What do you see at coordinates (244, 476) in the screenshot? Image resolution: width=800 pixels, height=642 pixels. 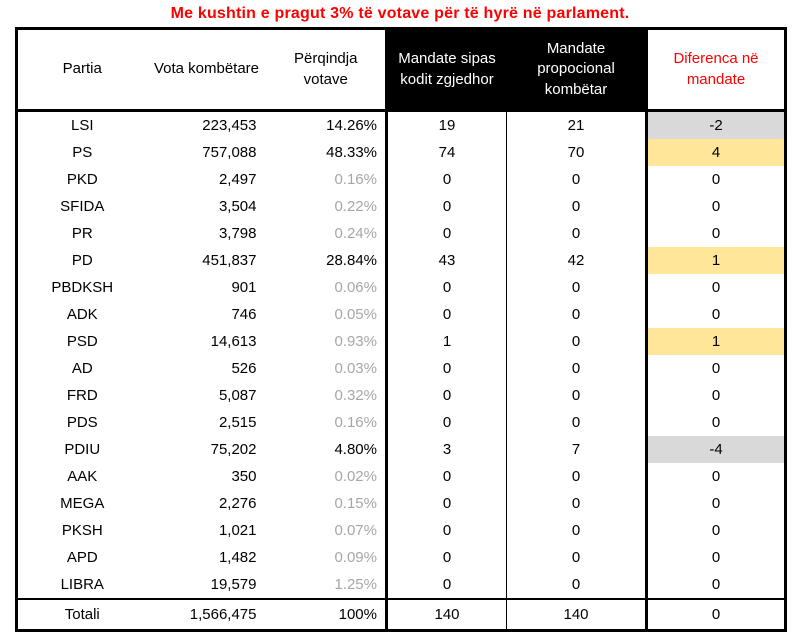 I see `cell-votes: 350` at bounding box center [244, 476].